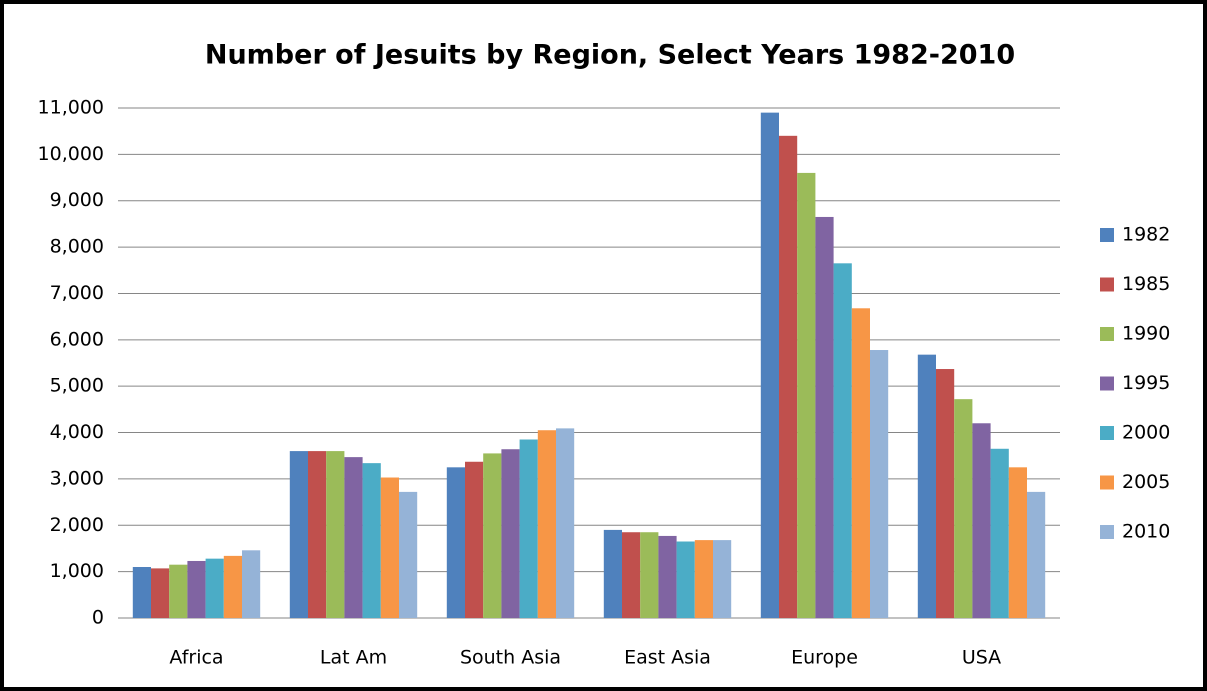  Describe the element at coordinates (1146, 334) in the screenshot. I see `legend-label: 1990` at that location.